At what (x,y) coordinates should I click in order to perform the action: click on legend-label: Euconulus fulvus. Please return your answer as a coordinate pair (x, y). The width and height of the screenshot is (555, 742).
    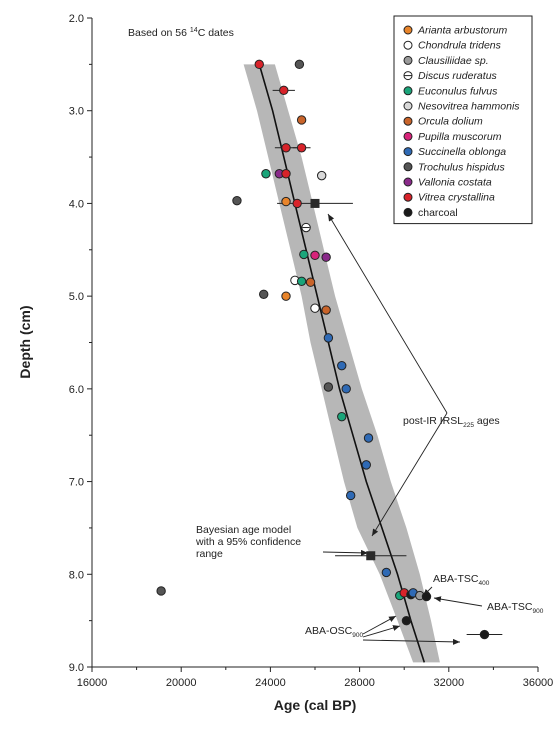
    Looking at the image, I should click on (458, 91).